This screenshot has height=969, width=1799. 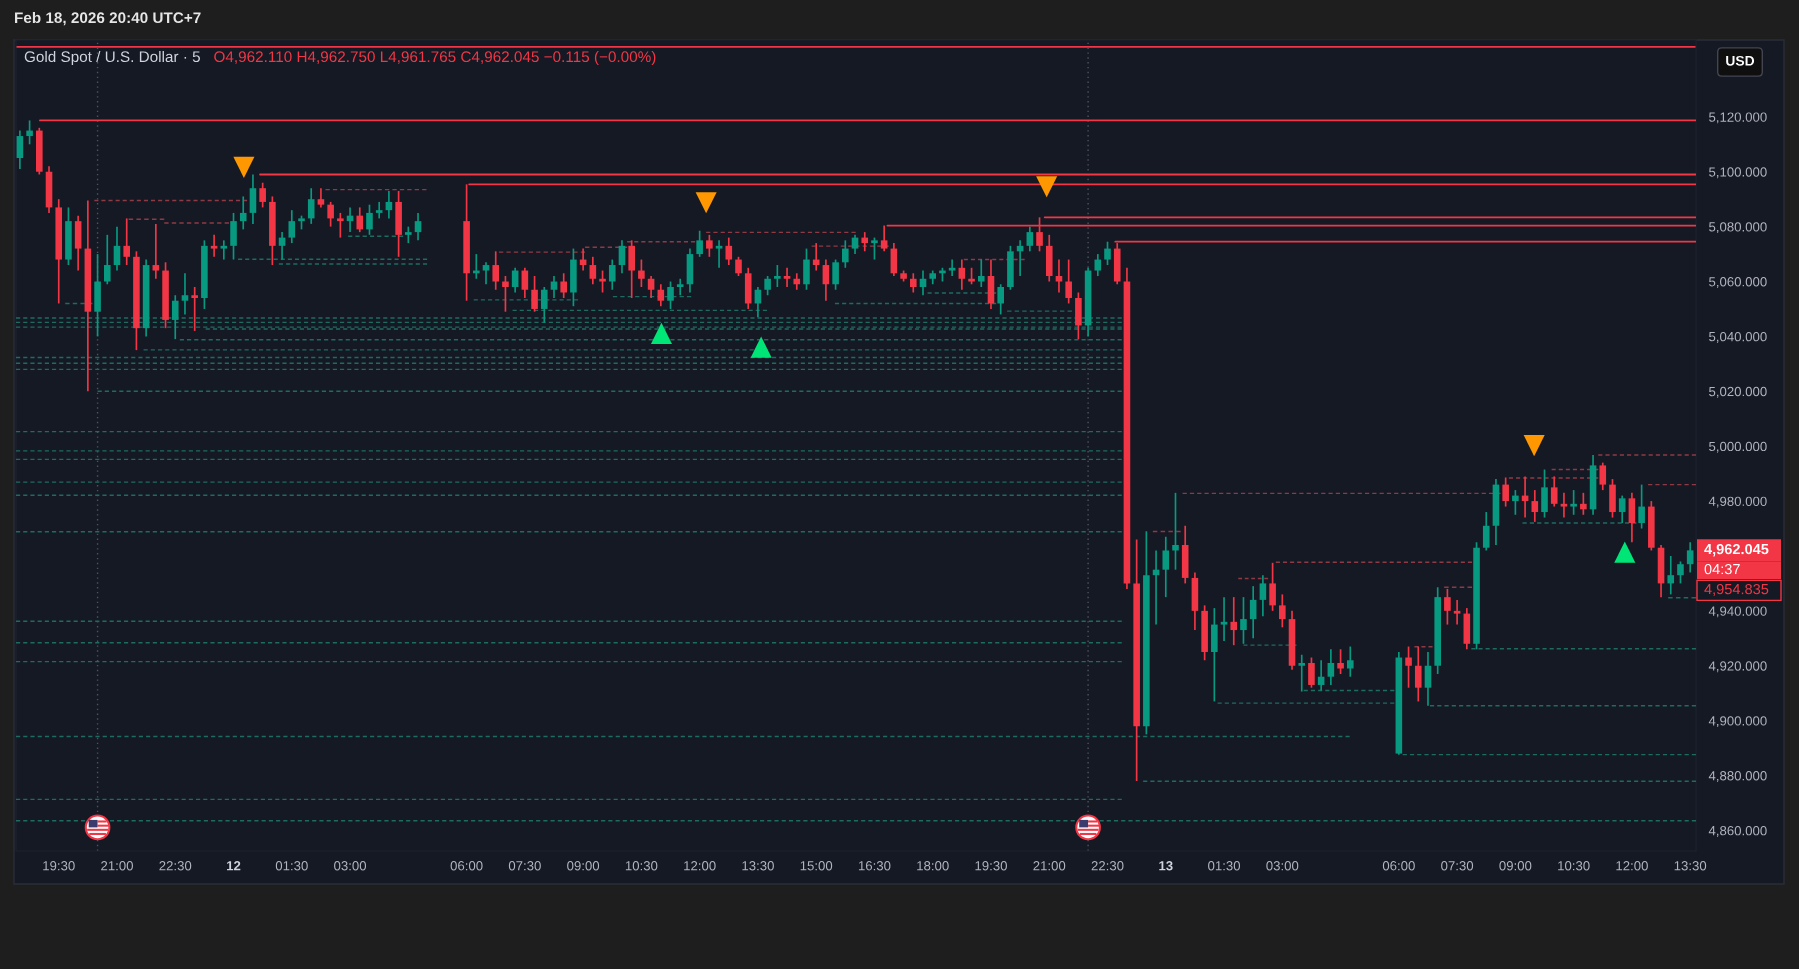 I want to click on y-tick-label: 4,940.000, so click(x=1737, y=612).